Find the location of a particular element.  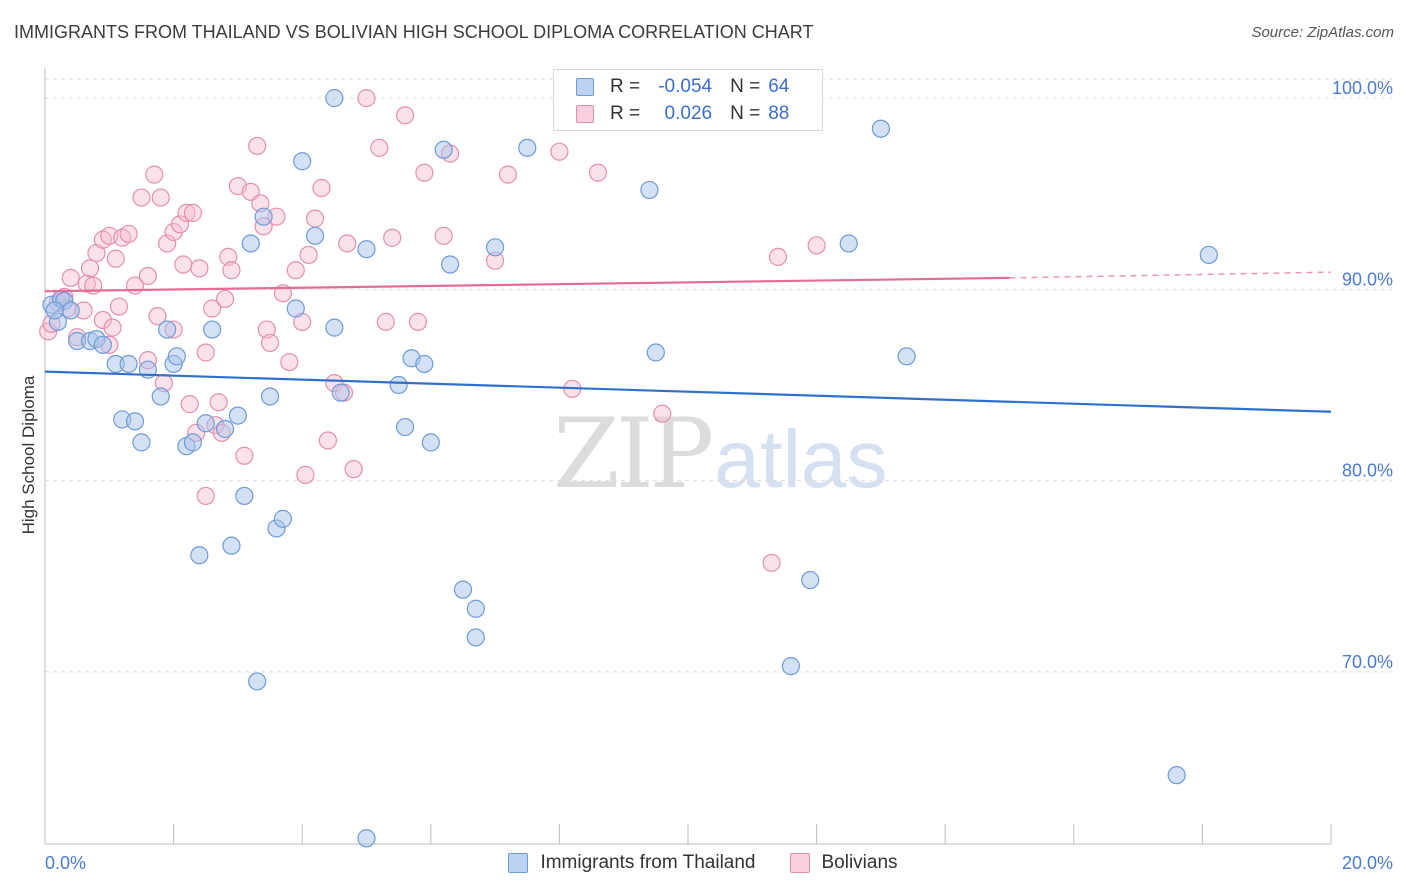

legend-row-bolivians: R = 0.026 N = 88 is located at coordinates (682, 114).